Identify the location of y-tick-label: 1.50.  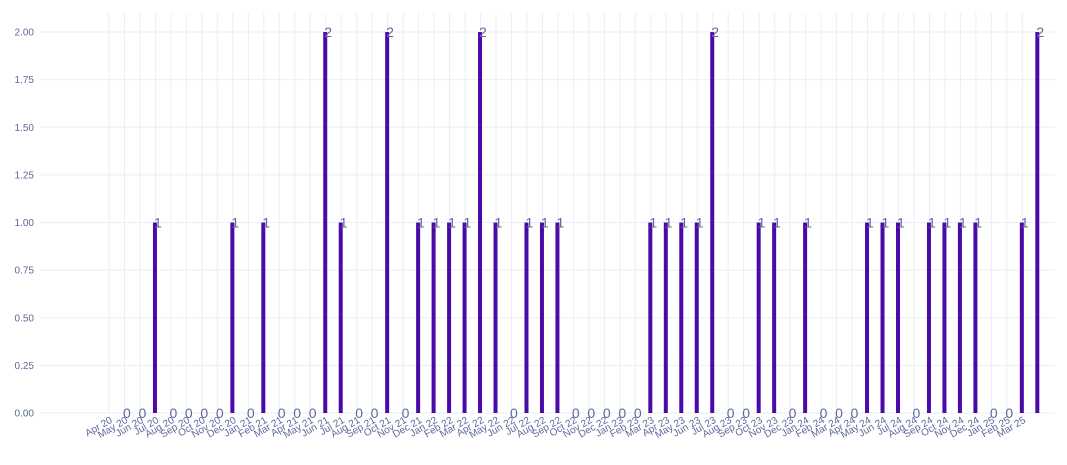
(25, 128).